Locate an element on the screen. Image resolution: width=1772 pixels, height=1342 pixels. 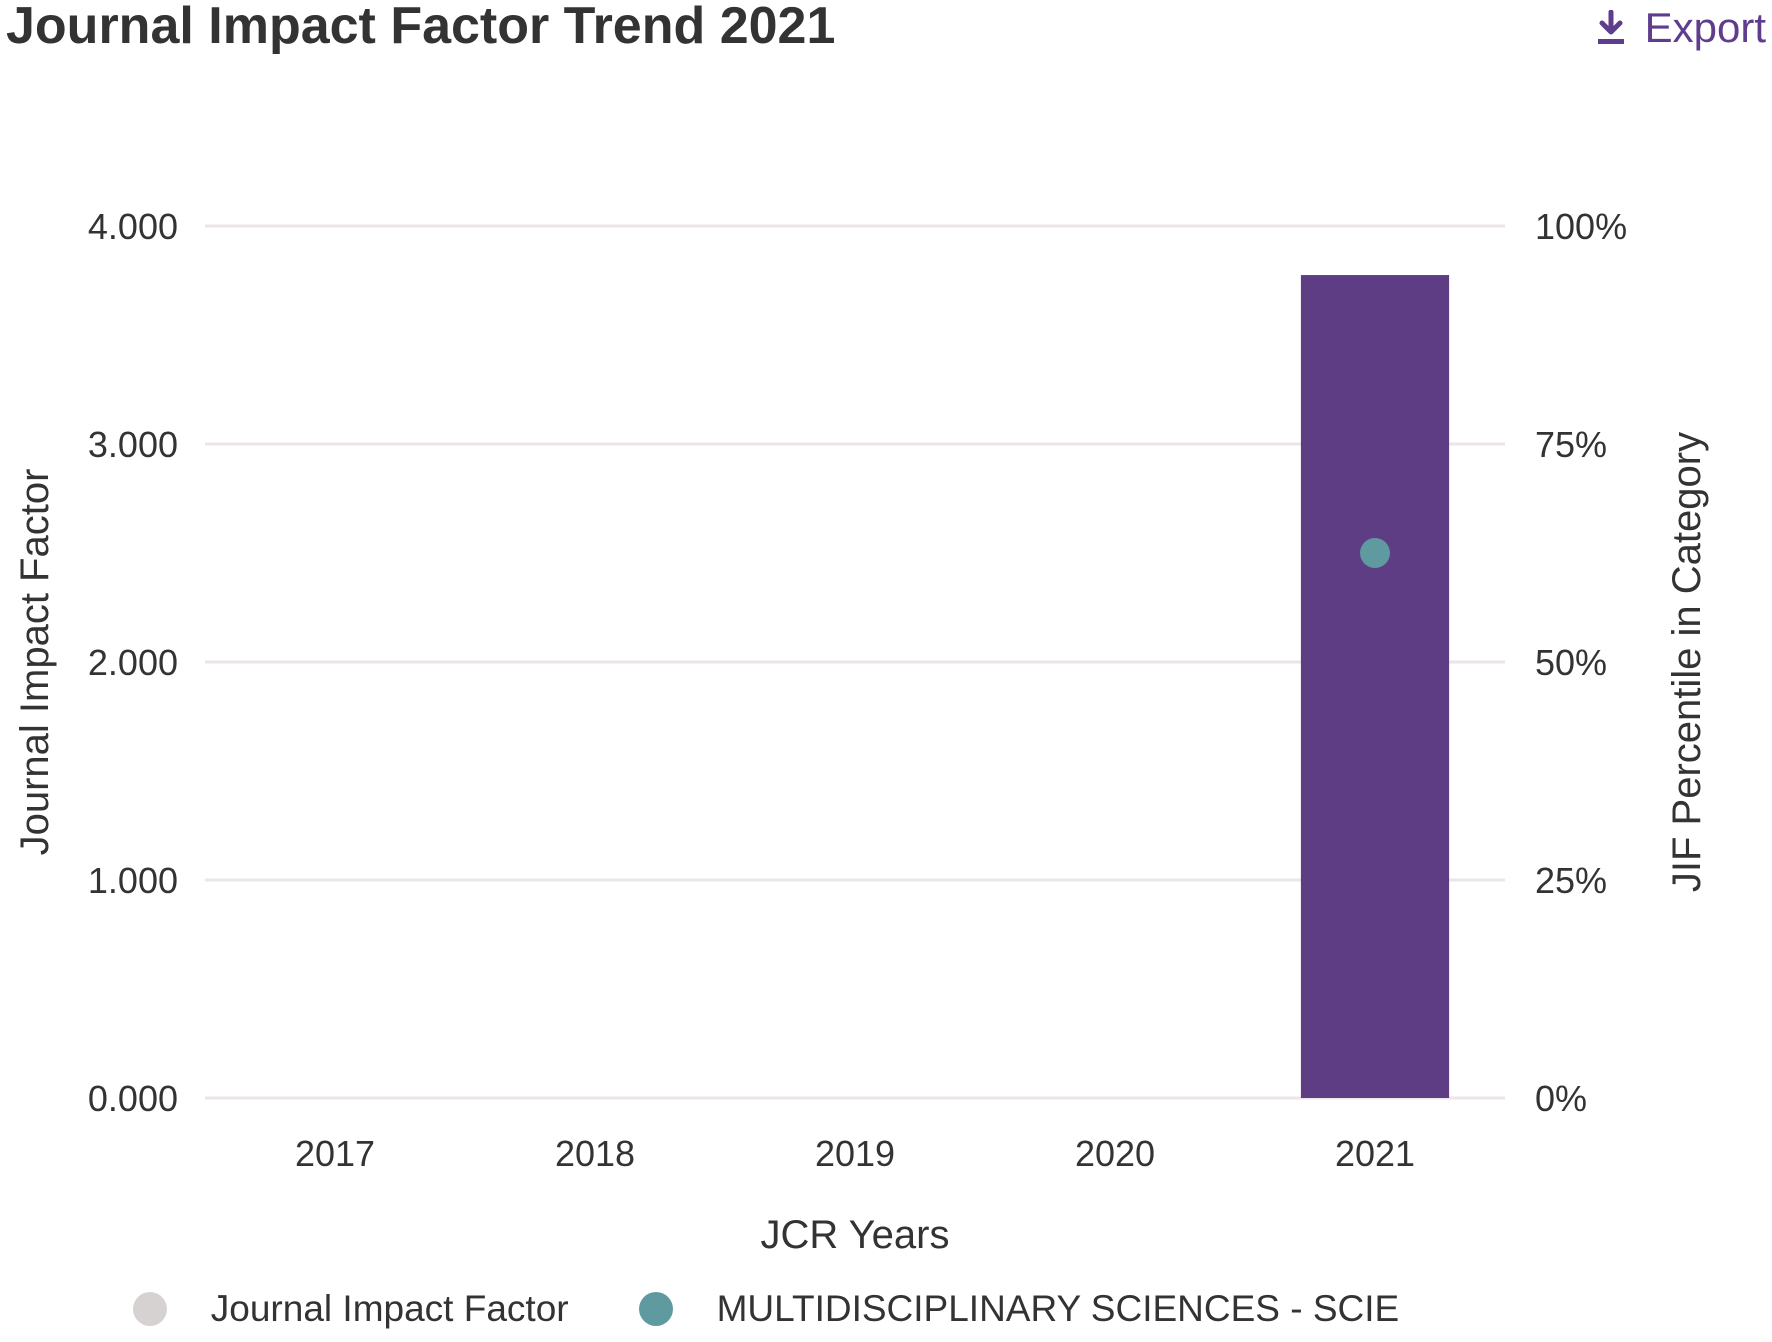
legend-label-jif: Journal Impact Factor is located at coordinates (389, 1308).